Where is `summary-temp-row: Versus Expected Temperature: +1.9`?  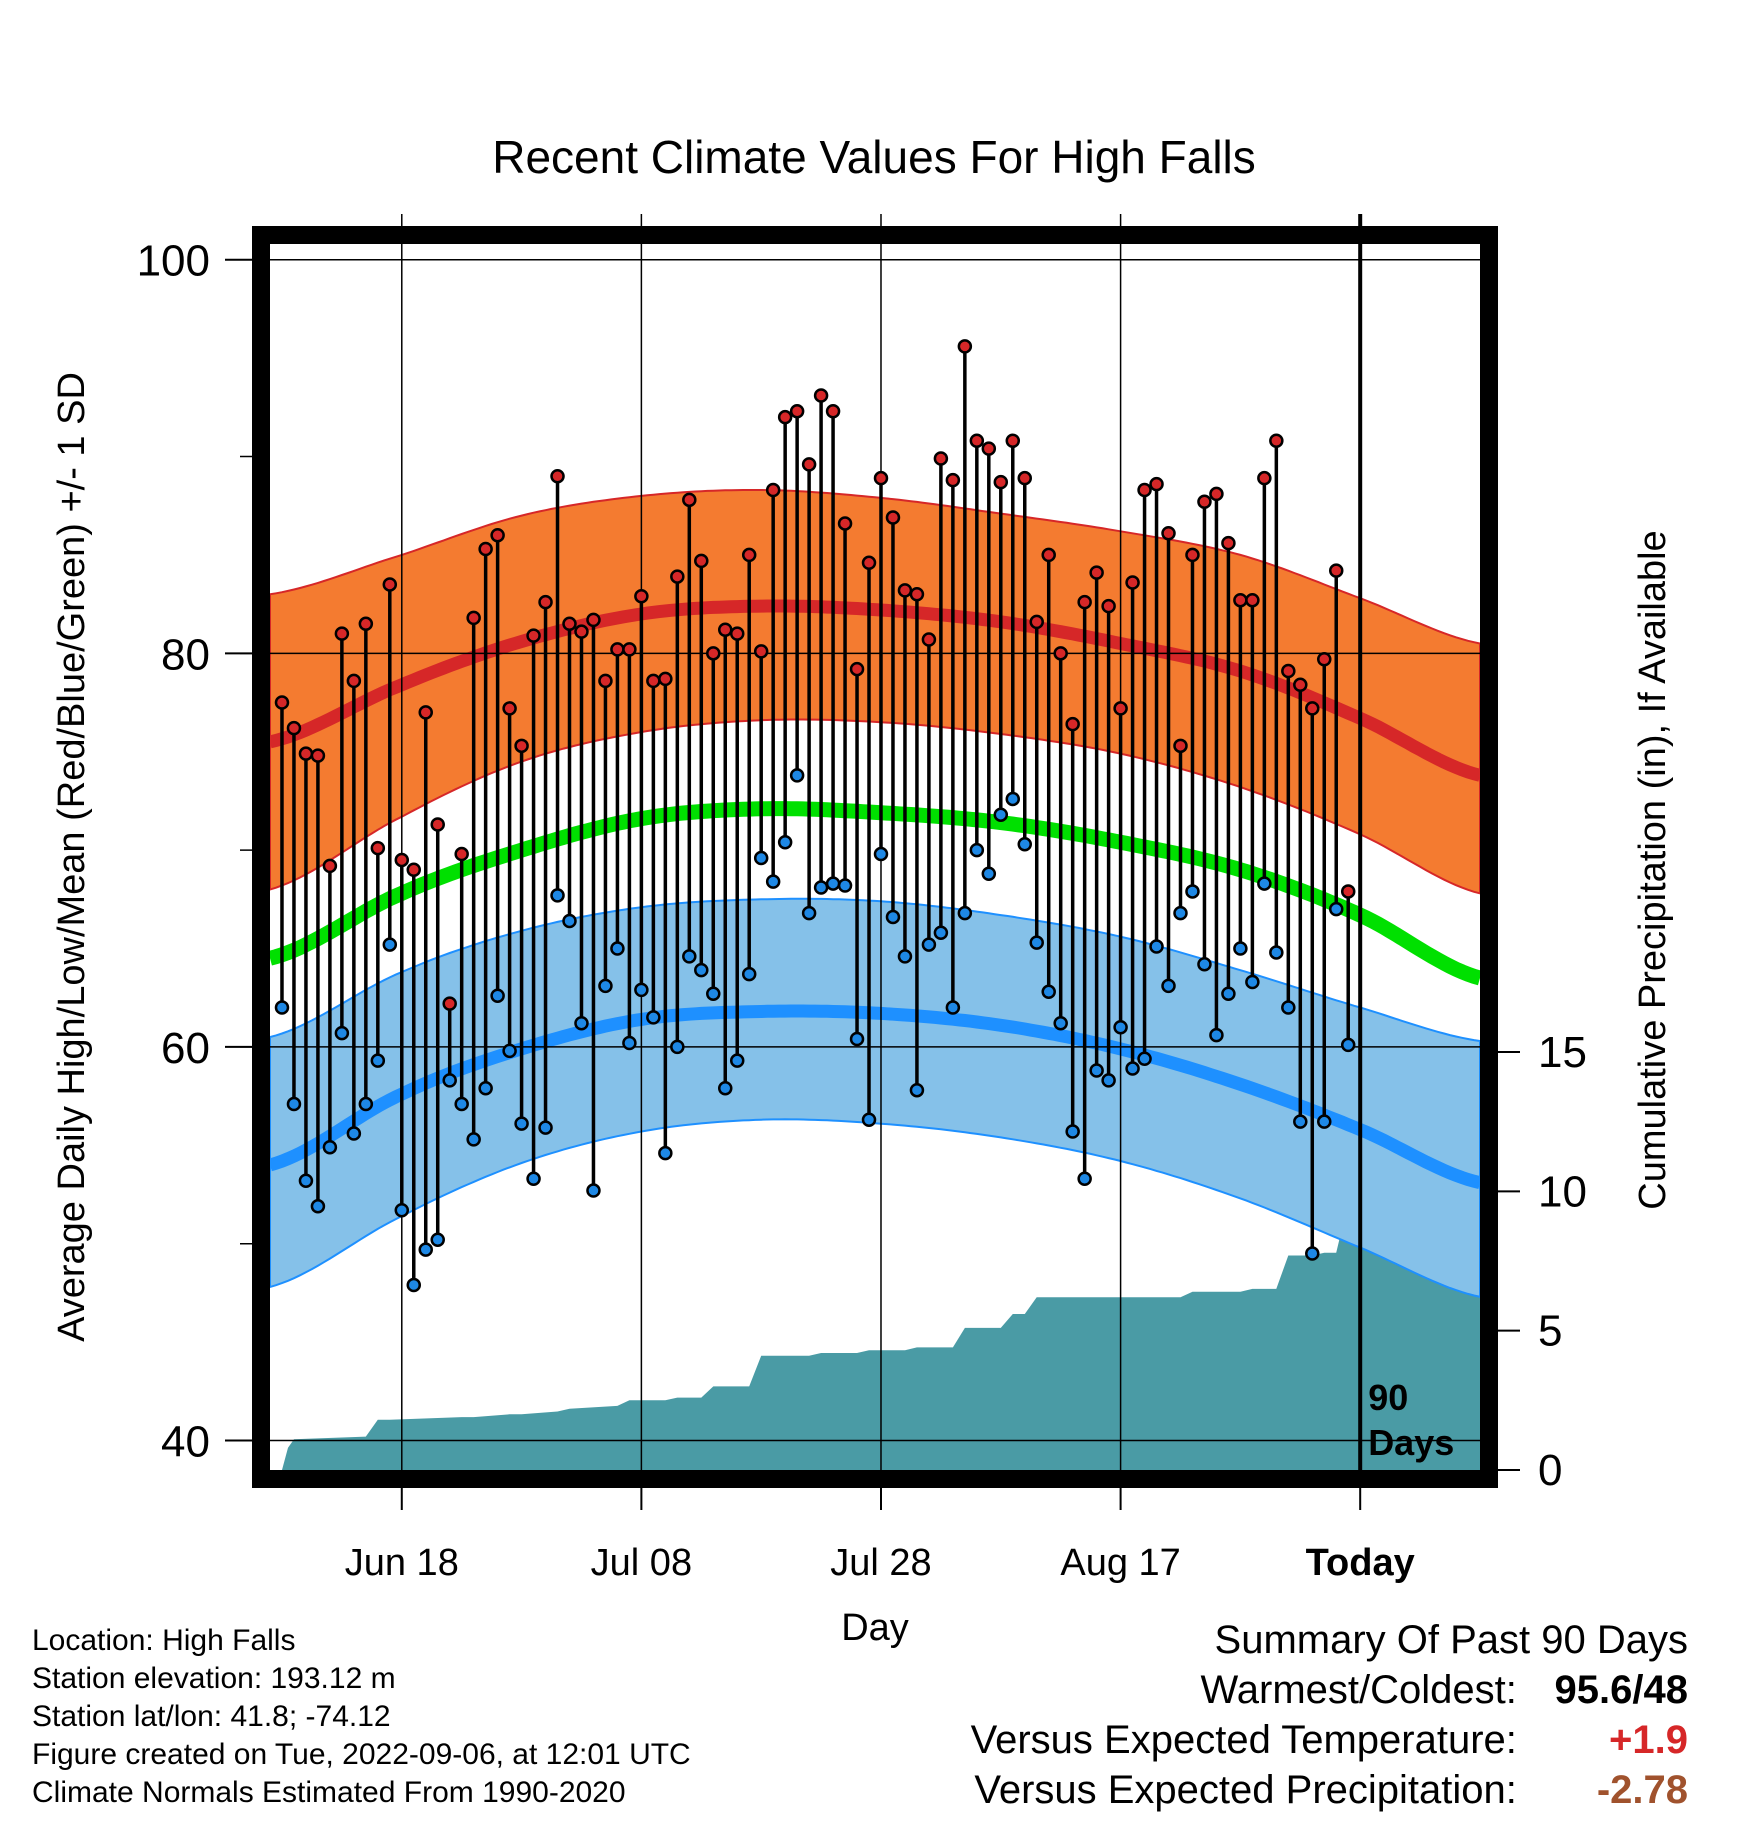
summary-temp-row: Versus Expected Temperature: +1.9 is located at coordinates (1329, 1740).